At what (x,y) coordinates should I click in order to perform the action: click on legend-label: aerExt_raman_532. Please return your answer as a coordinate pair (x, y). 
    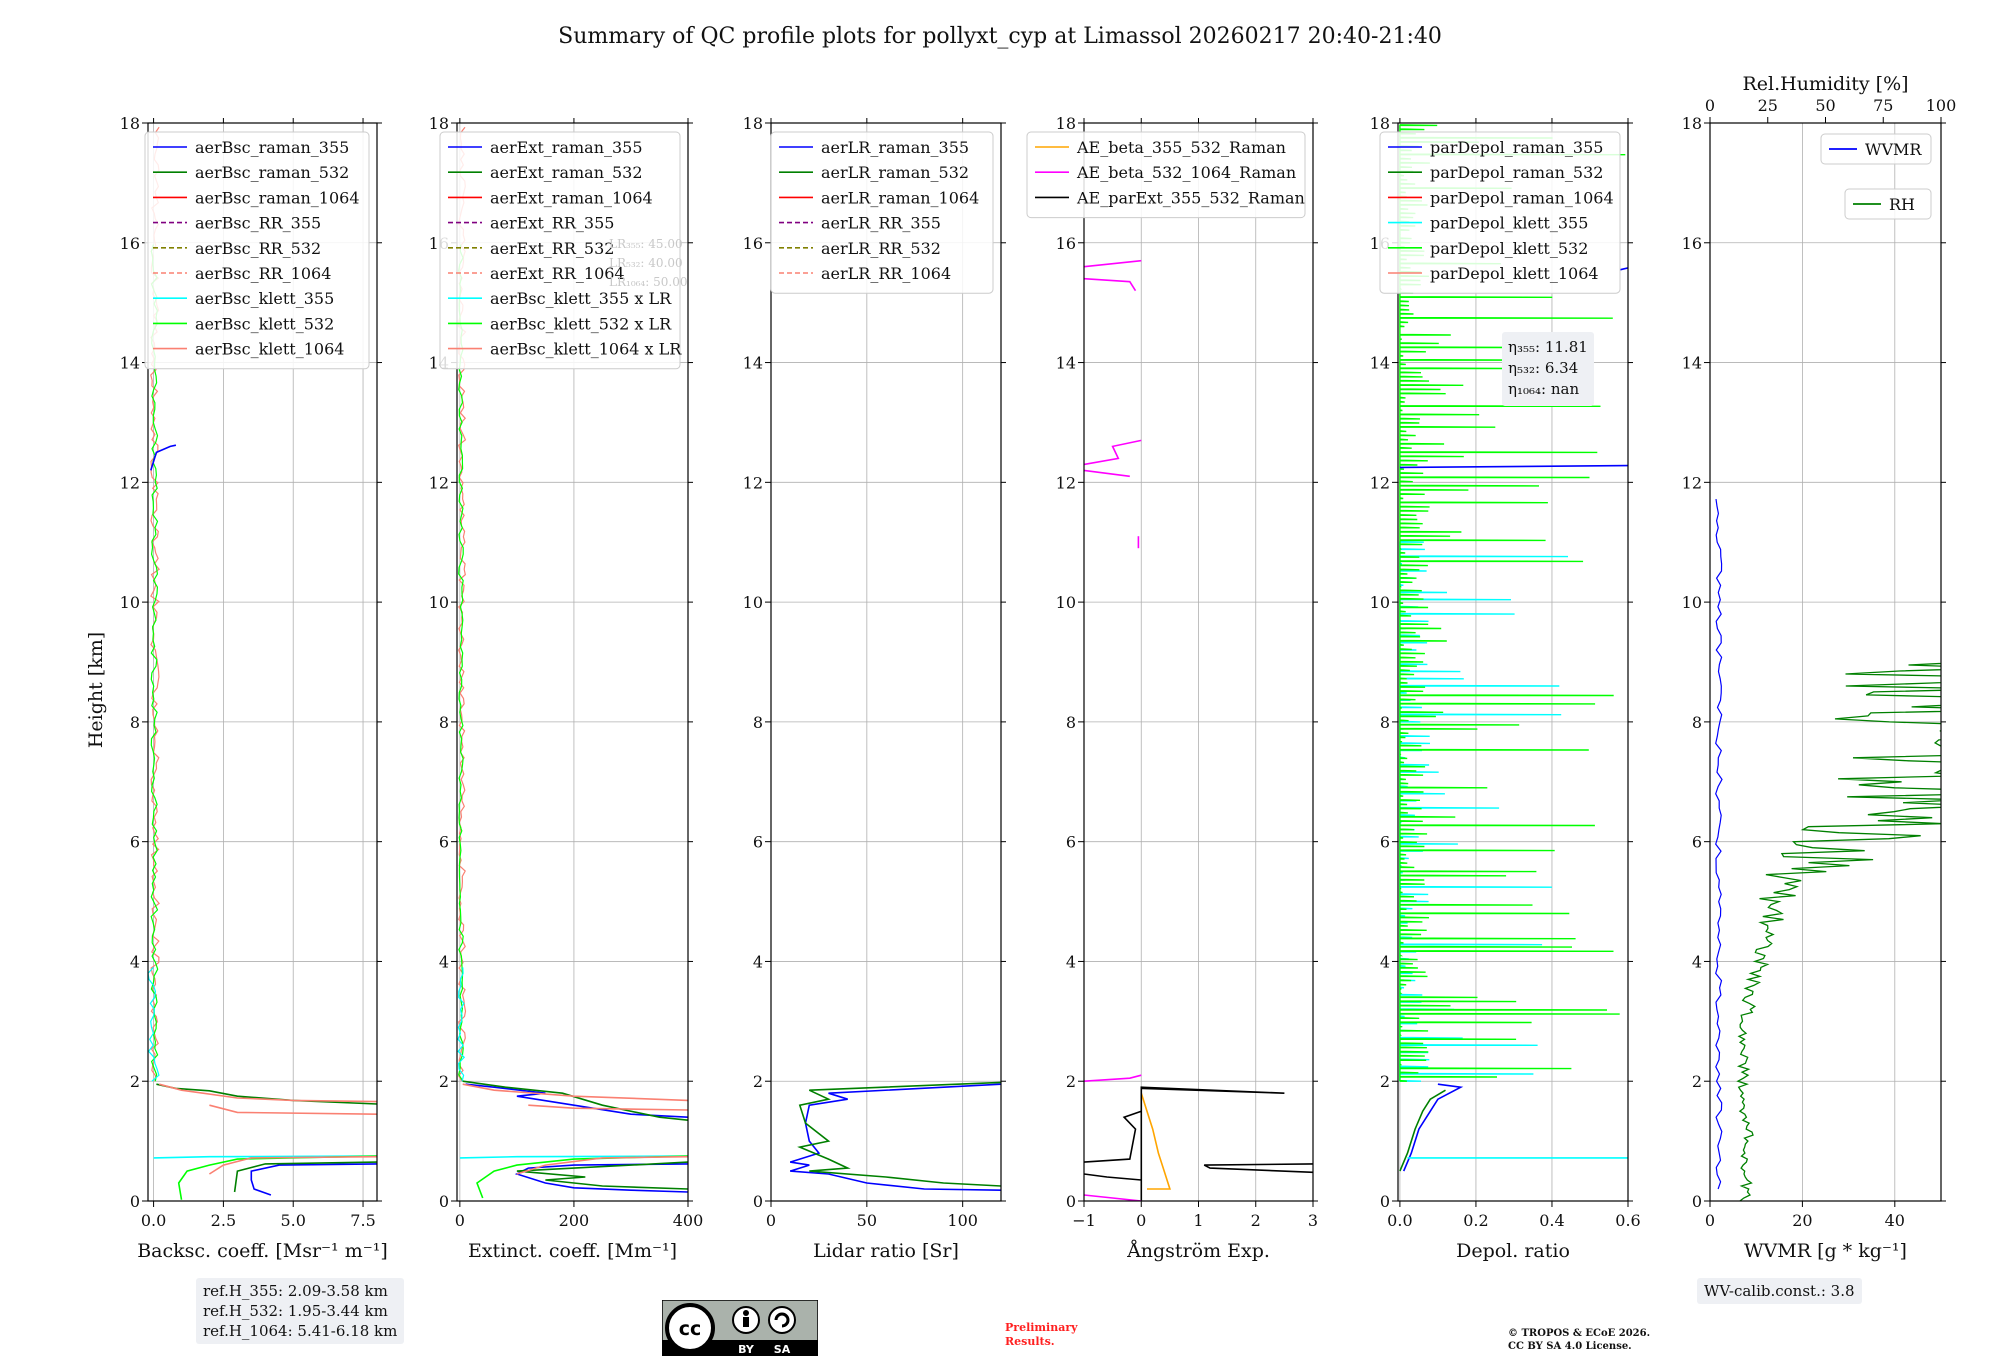
    Looking at the image, I should click on (566, 172).